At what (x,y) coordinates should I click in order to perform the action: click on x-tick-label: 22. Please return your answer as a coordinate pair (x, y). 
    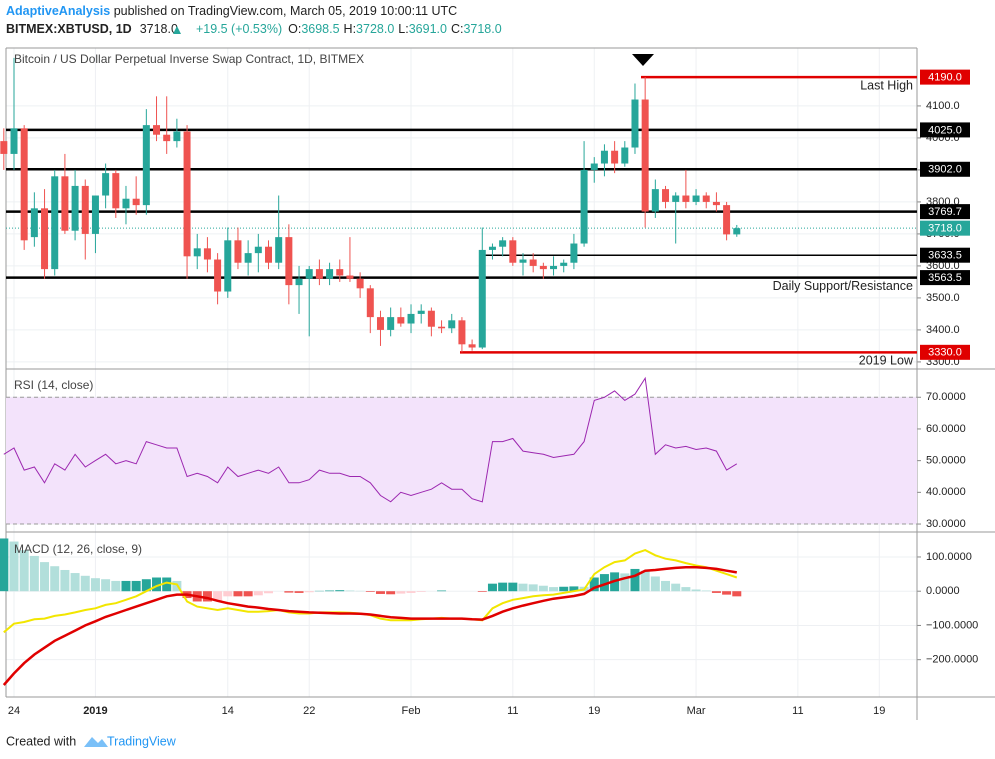
    Looking at the image, I should click on (309, 711).